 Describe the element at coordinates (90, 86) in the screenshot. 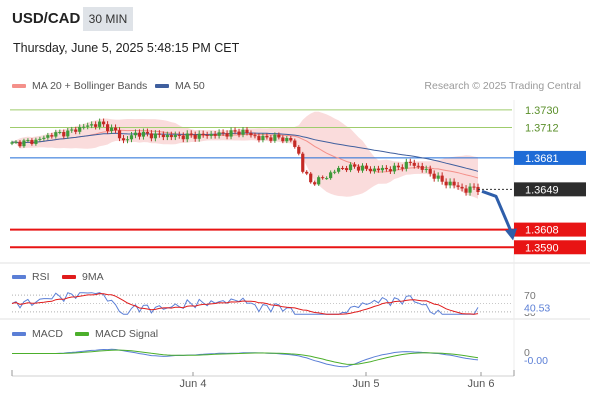

I see `legend-ma20-label: MA 20 + Bollinger Bands` at that location.